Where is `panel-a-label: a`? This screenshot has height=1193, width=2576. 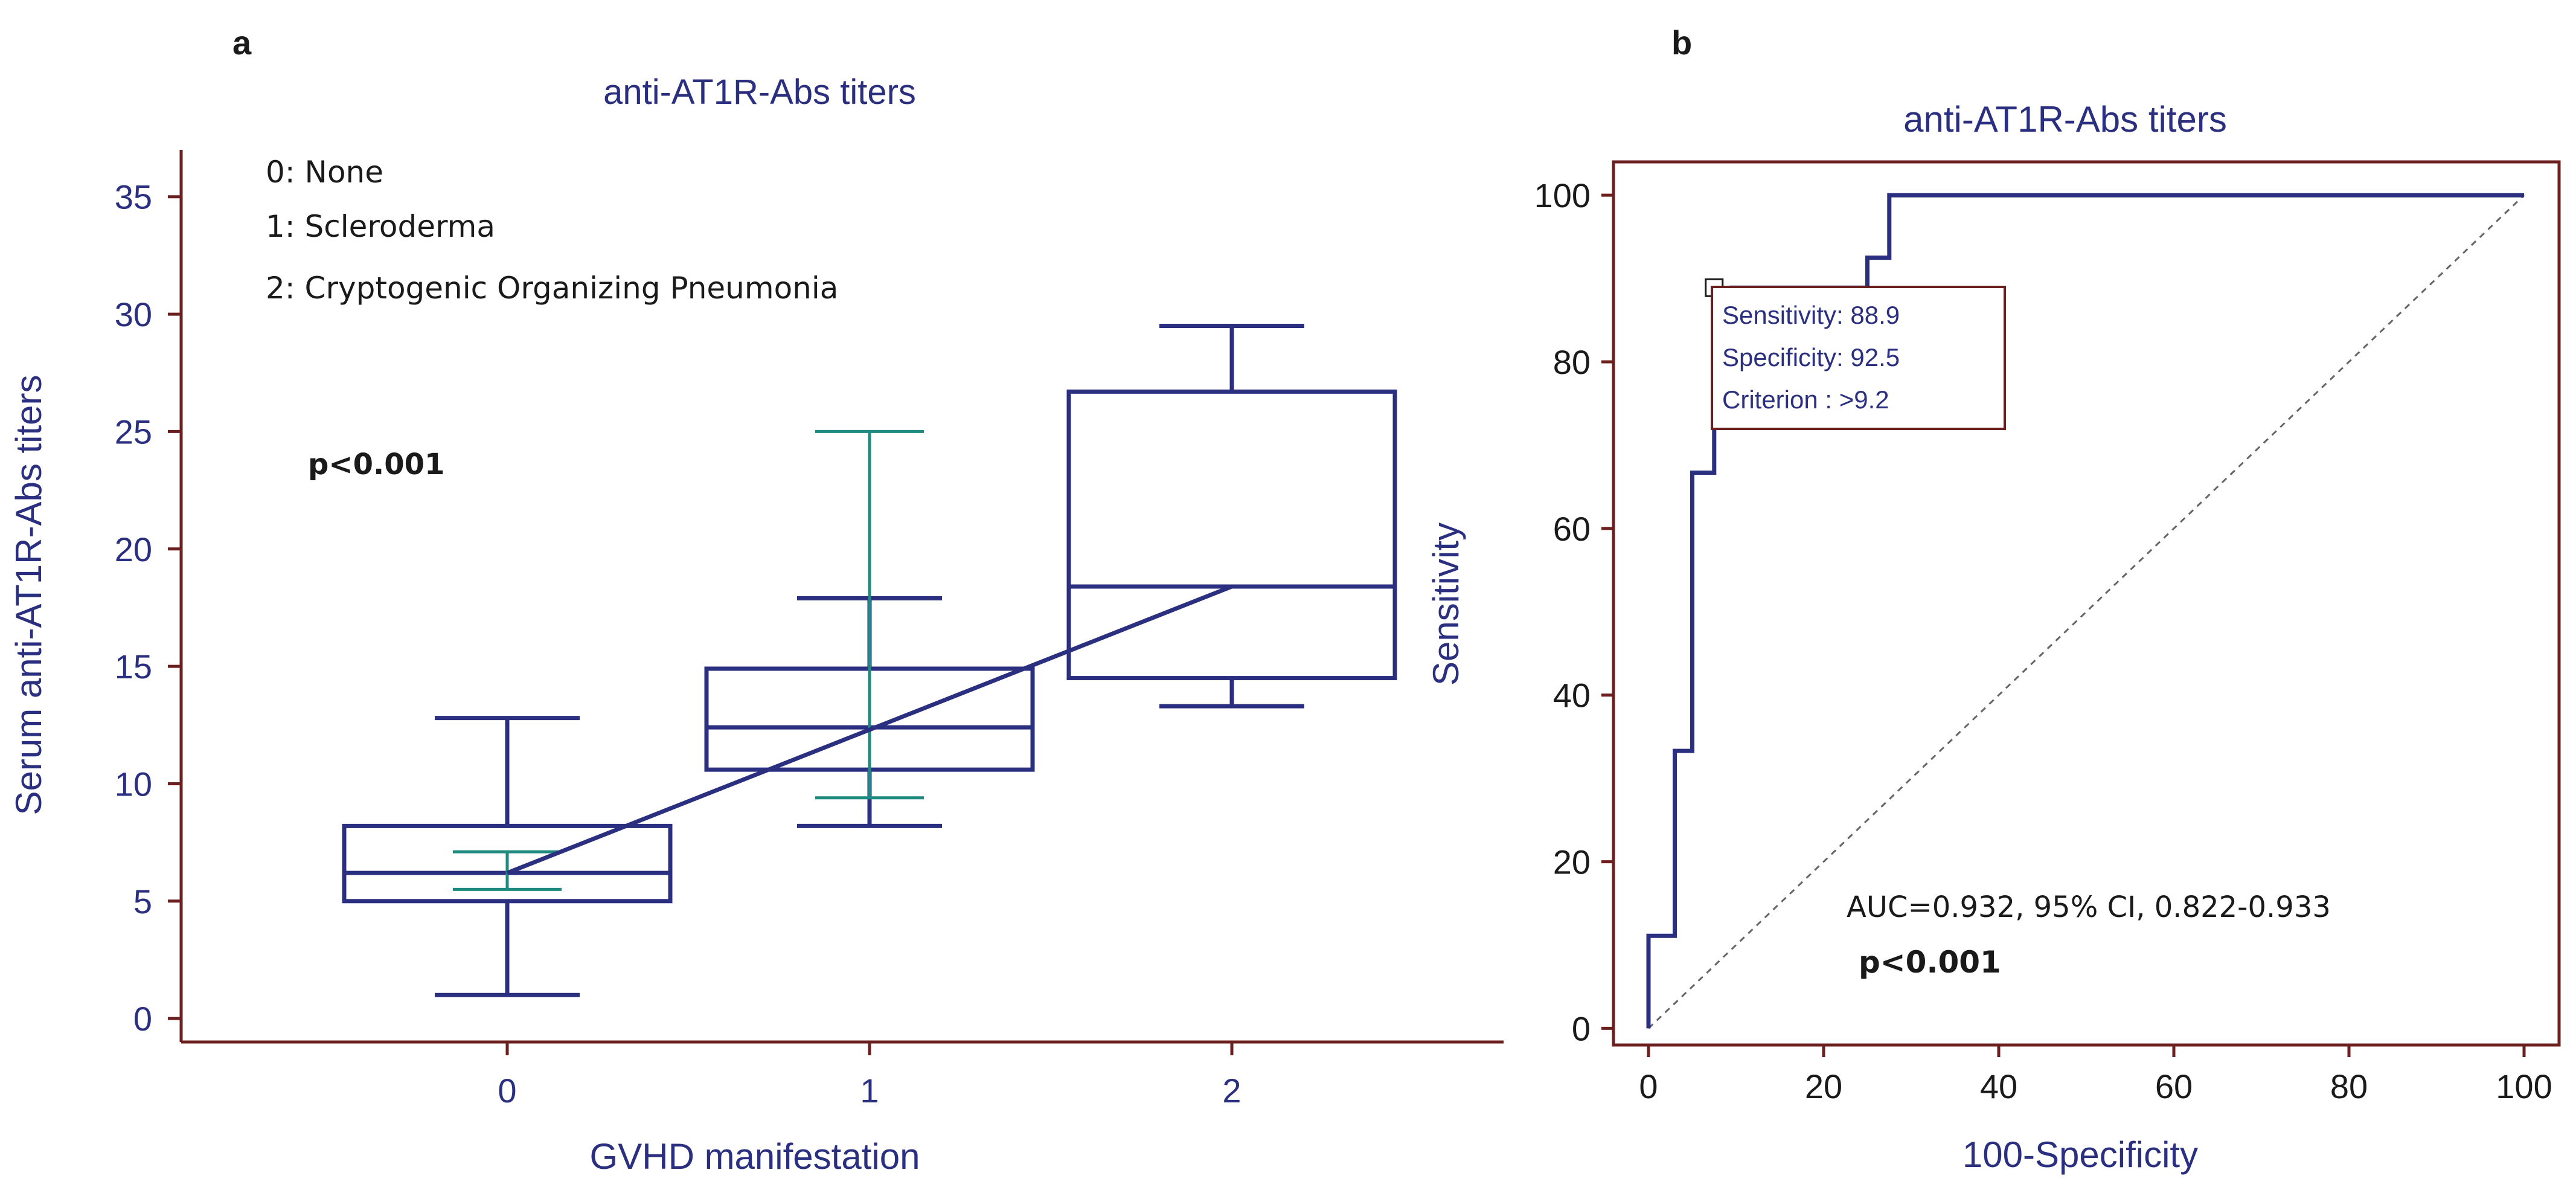
panel-a-label: a is located at coordinates (242, 43).